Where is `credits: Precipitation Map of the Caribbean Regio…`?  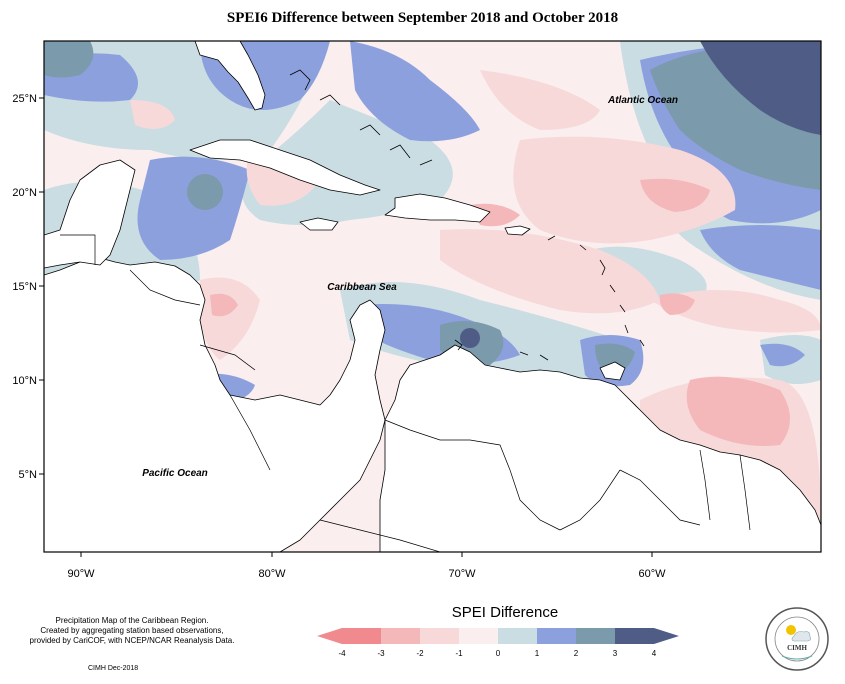
credits: Precipitation Map of the Caribbean Regio… is located at coordinates (132, 631).